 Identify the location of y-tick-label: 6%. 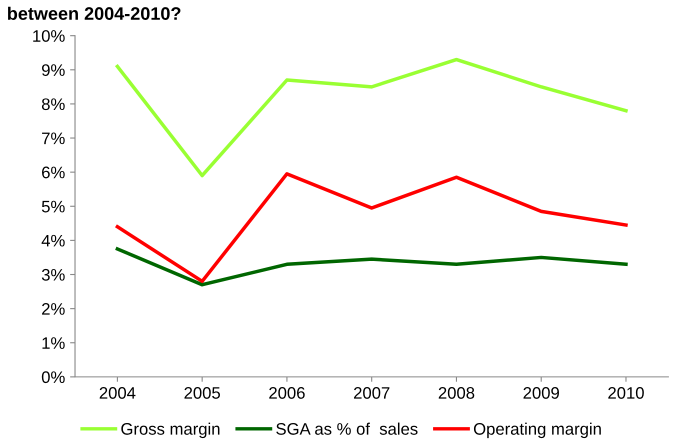
(53, 172).